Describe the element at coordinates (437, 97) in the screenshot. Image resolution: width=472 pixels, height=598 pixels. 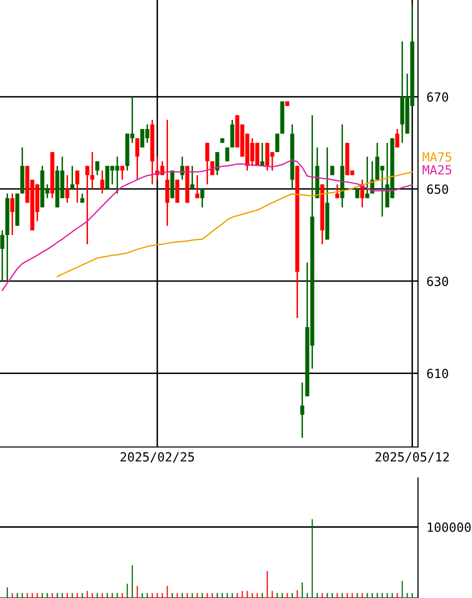
I see `y-tick-label: 670` at that location.